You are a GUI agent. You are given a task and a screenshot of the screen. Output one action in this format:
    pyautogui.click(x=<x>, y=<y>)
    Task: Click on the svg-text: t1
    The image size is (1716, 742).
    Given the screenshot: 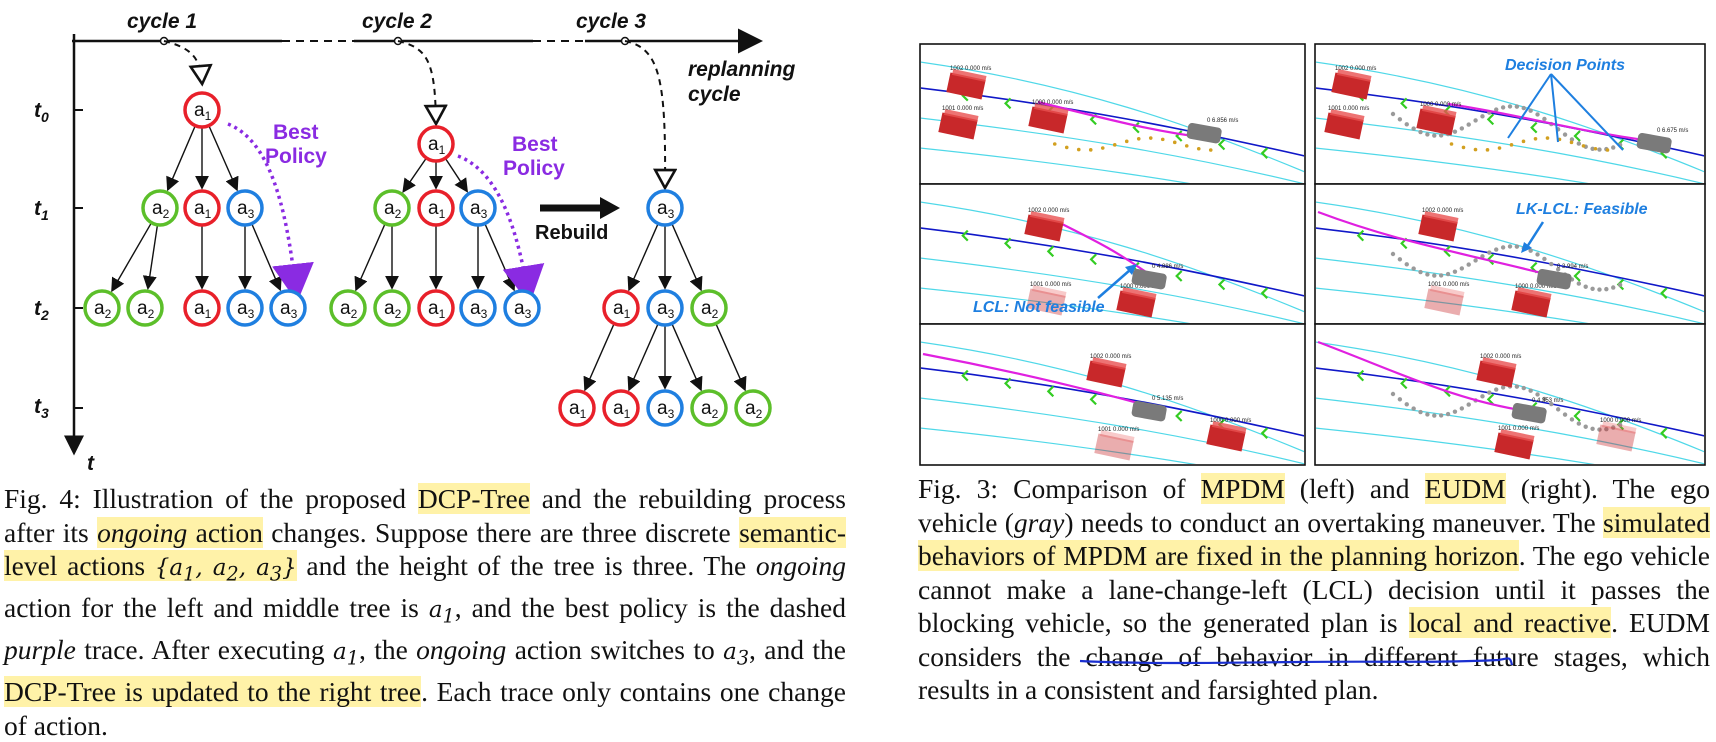 What is the action you would take?
    pyautogui.click(x=41, y=210)
    